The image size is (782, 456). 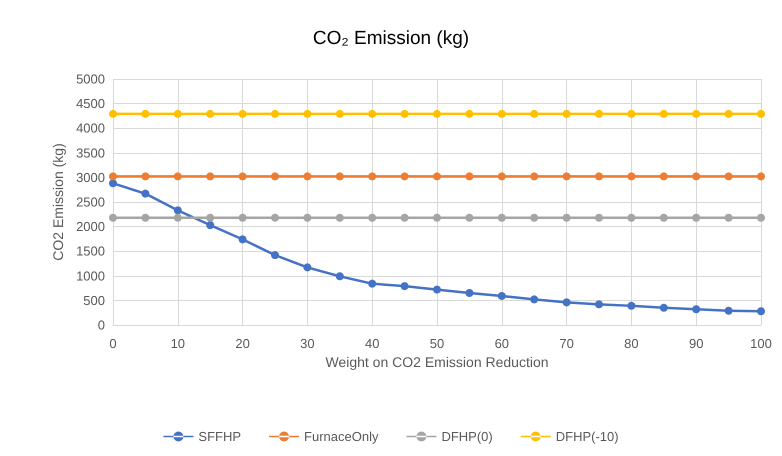 I want to click on x-tick-label: 10, so click(x=178, y=343).